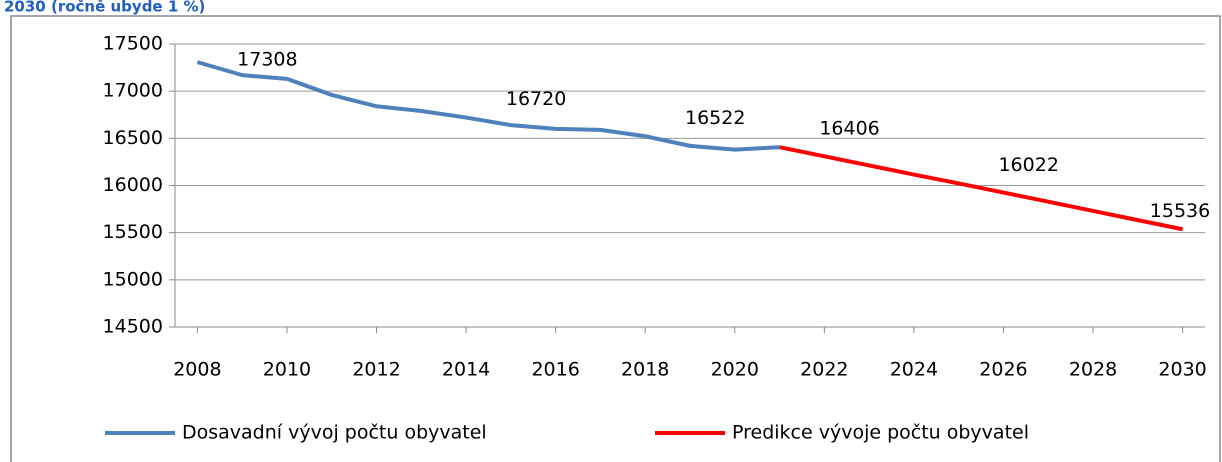 The image size is (1222, 462). What do you see at coordinates (287, 370) in the screenshot?
I see `x-tick-label: 2010` at bounding box center [287, 370].